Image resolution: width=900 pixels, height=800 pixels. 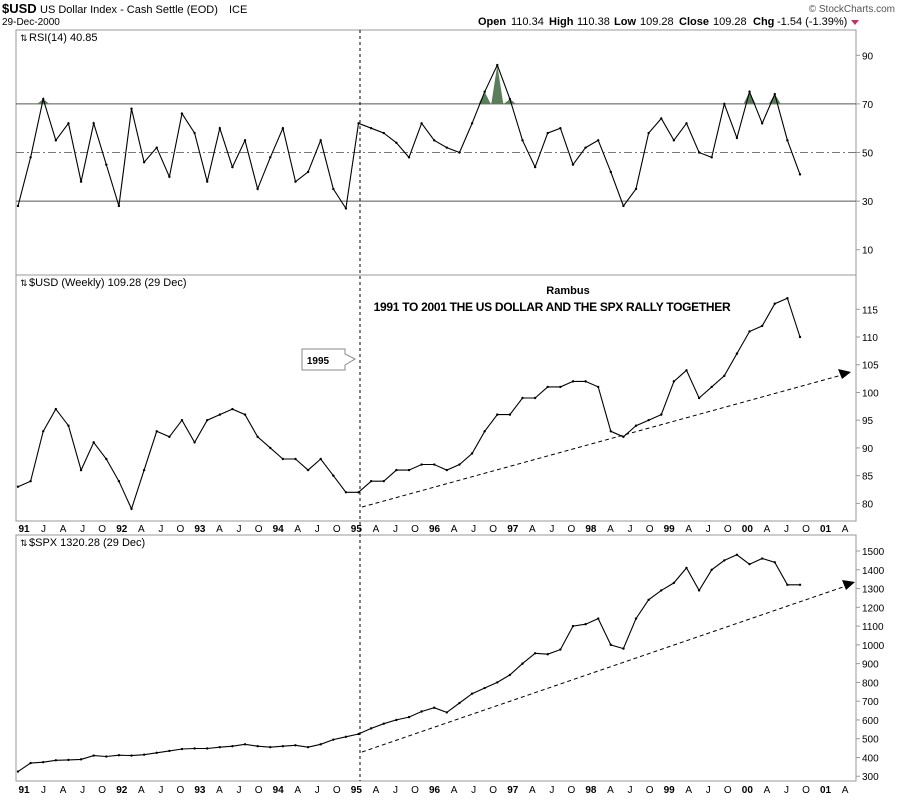 What do you see at coordinates (873, 590) in the screenshot?
I see `spx-y-tick-label: 1300` at bounding box center [873, 590].